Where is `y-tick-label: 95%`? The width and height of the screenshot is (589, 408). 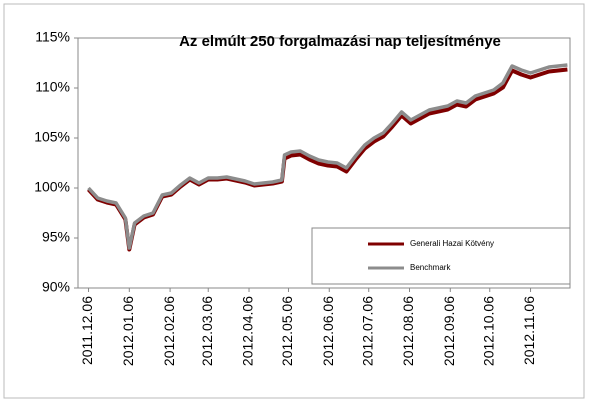 y-tick-label: 95% is located at coordinates (56, 237).